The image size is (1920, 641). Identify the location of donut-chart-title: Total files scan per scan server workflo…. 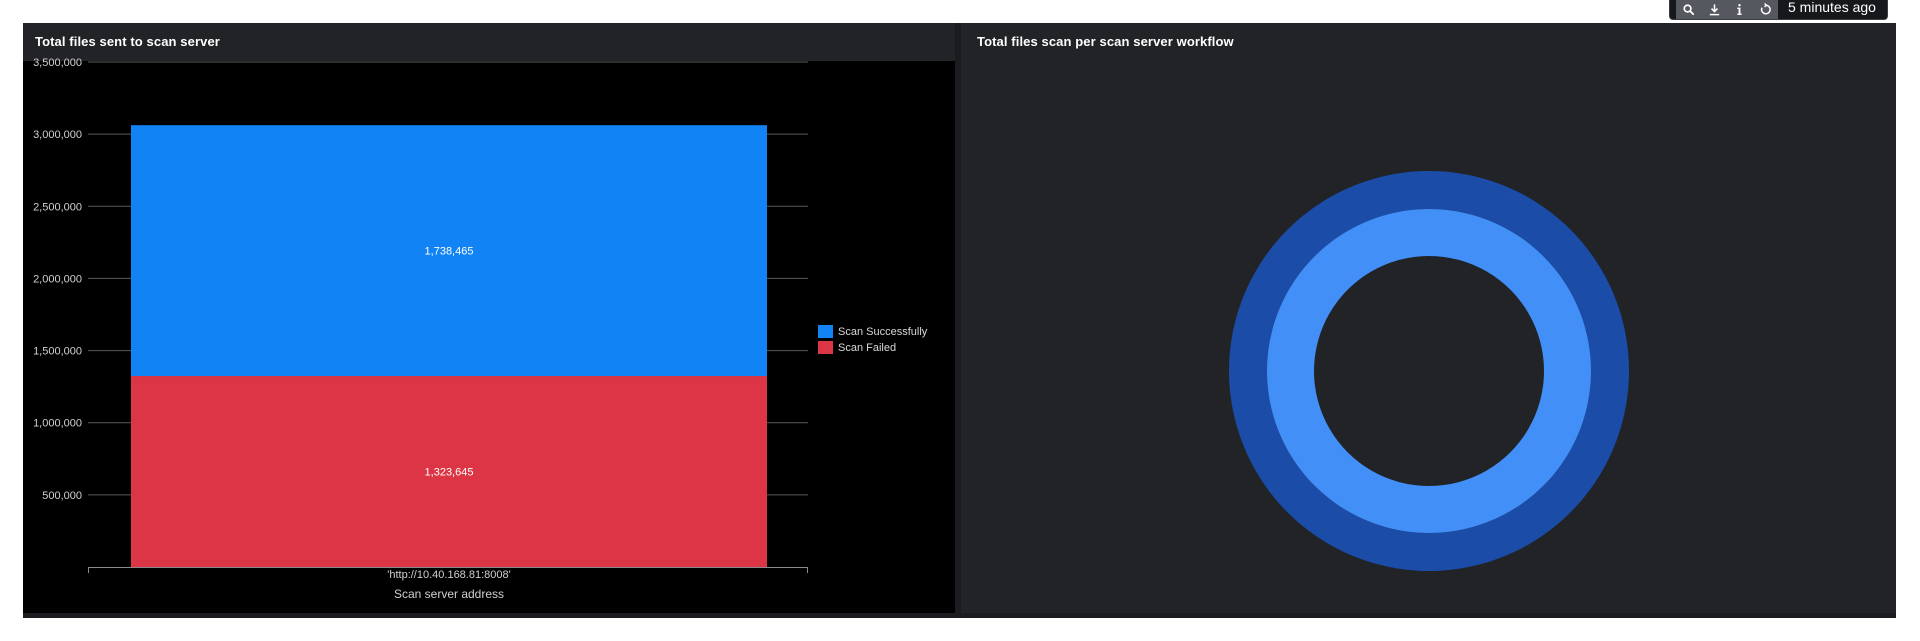
(1105, 41).